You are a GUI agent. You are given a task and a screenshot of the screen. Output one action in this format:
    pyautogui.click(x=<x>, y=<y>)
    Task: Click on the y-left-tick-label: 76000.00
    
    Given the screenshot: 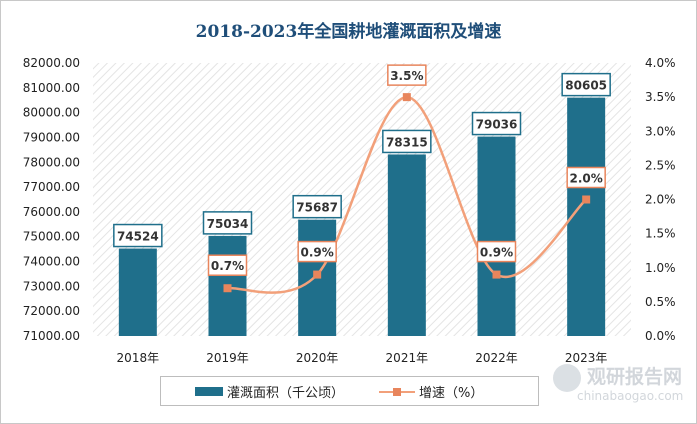 What is the action you would take?
    pyautogui.click(x=51, y=212)
    